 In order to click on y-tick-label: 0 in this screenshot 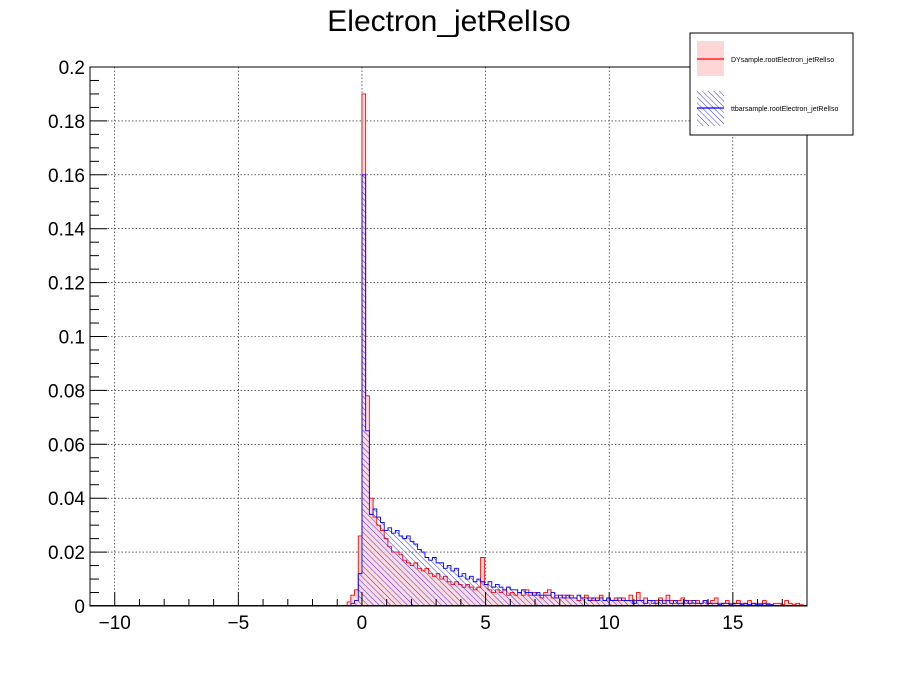, I will do `click(79, 607)`.